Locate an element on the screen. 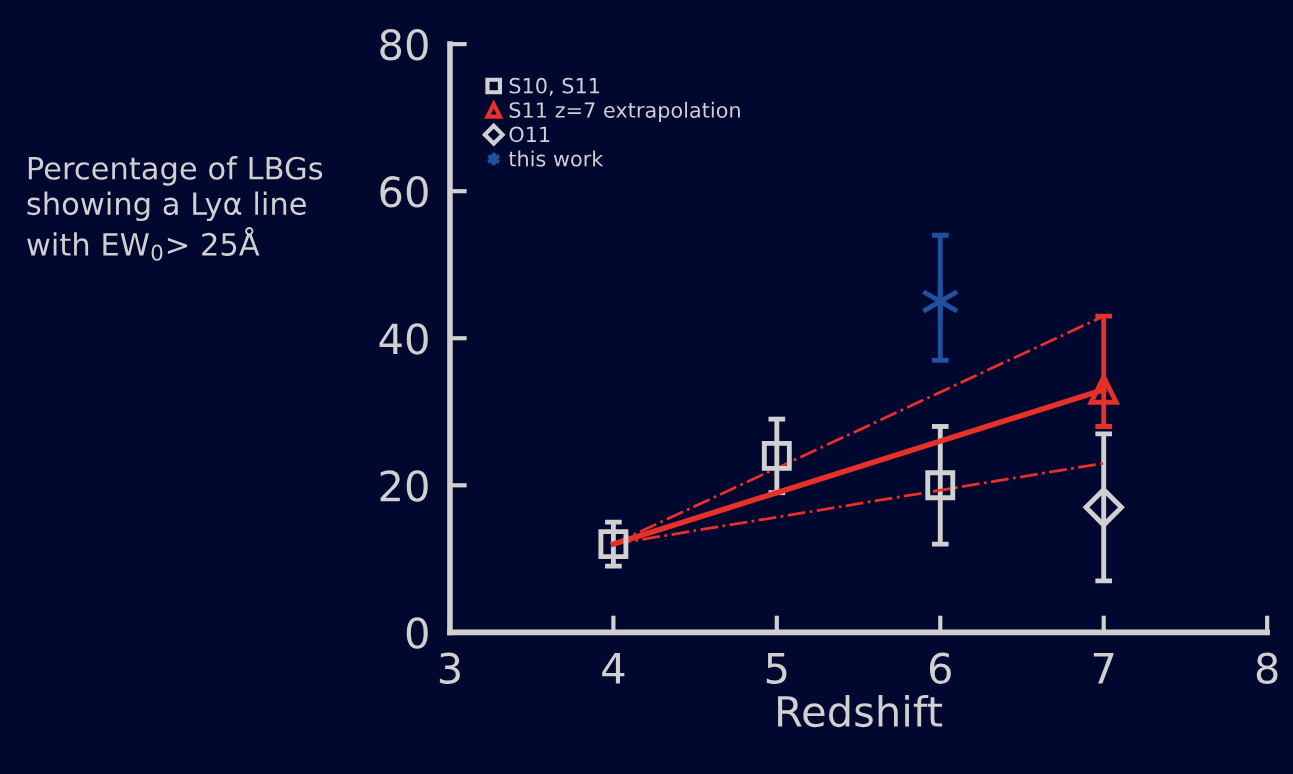 This screenshot has height=774, width=1293. x-tick-label: 3 is located at coordinates (449, 668).